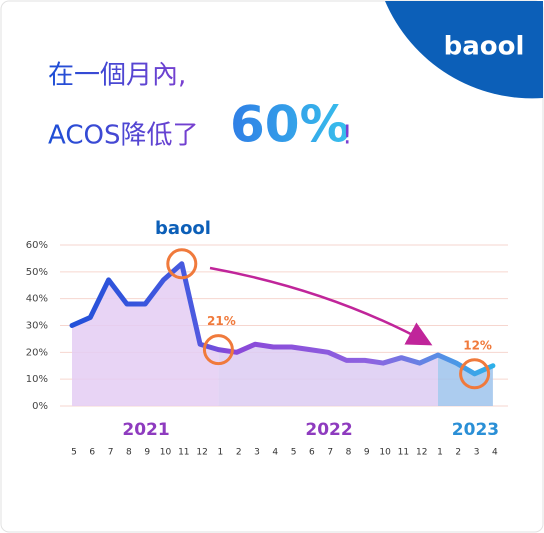 This screenshot has width=544, height=533. Describe the element at coordinates (290, 125) in the screenshot. I see `headline-highlight: 60%` at that location.